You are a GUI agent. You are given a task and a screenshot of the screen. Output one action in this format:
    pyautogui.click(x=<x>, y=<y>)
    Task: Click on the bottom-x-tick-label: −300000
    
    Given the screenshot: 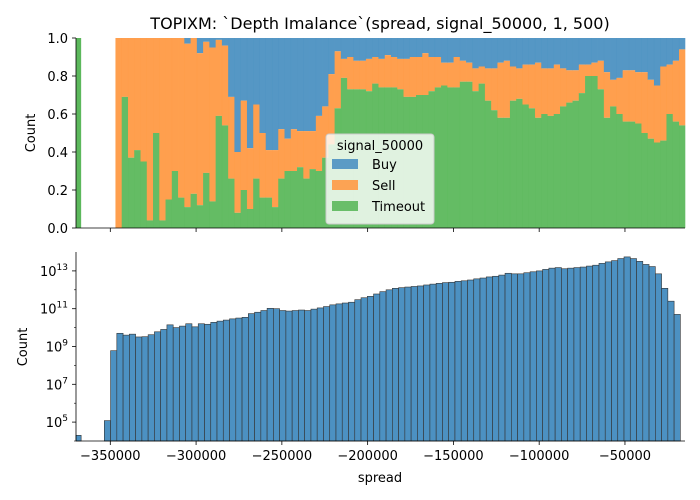 What is the action you would take?
    pyautogui.click(x=196, y=456)
    